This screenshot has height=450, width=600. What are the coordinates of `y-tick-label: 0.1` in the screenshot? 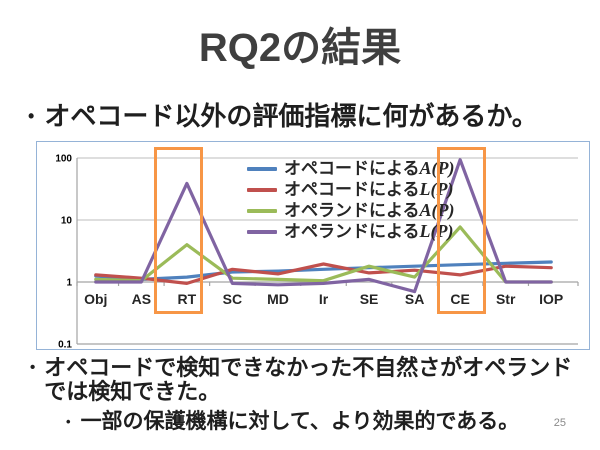 It's located at (65, 344).